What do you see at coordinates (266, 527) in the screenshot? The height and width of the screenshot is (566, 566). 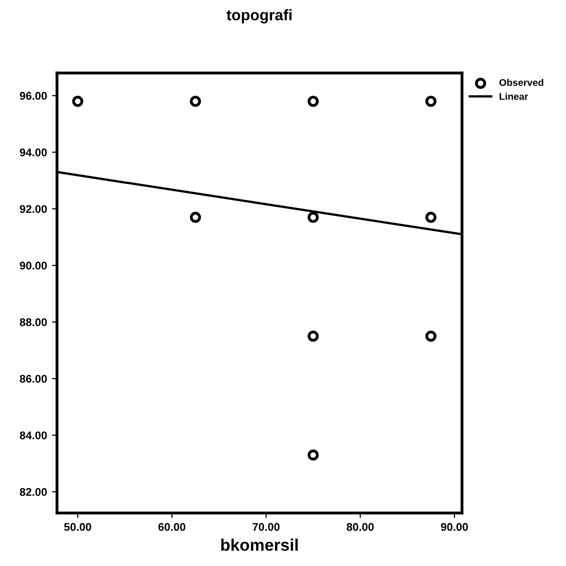 I see `x-tick-label: 70.00` at bounding box center [266, 527].